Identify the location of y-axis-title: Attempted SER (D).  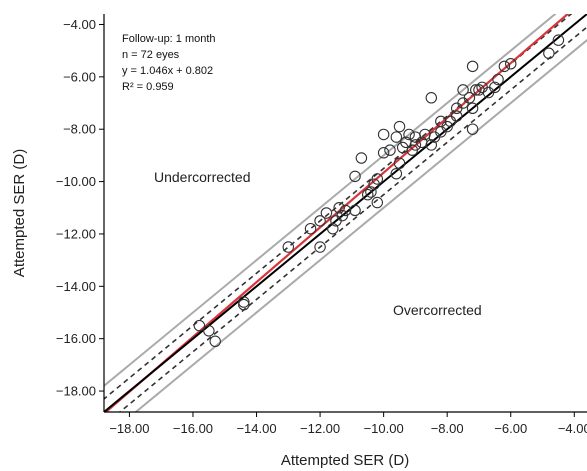
(19, 213).